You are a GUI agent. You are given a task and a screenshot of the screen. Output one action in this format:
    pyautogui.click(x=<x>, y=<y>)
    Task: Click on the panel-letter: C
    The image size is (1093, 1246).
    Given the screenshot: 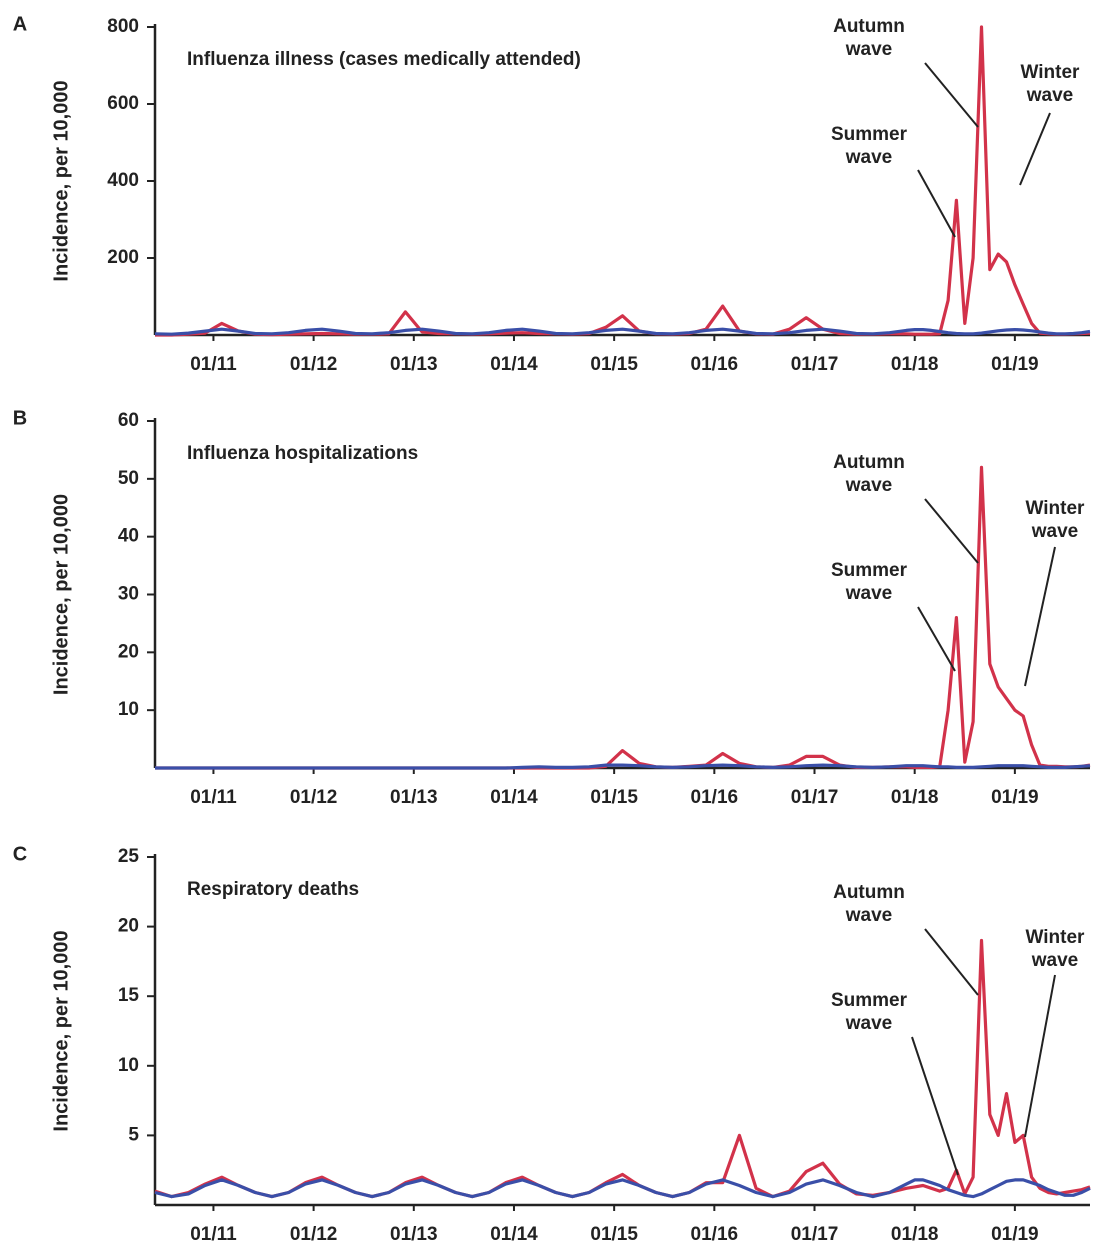 What is the action you would take?
    pyautogui.click(x=20, y=854)
    